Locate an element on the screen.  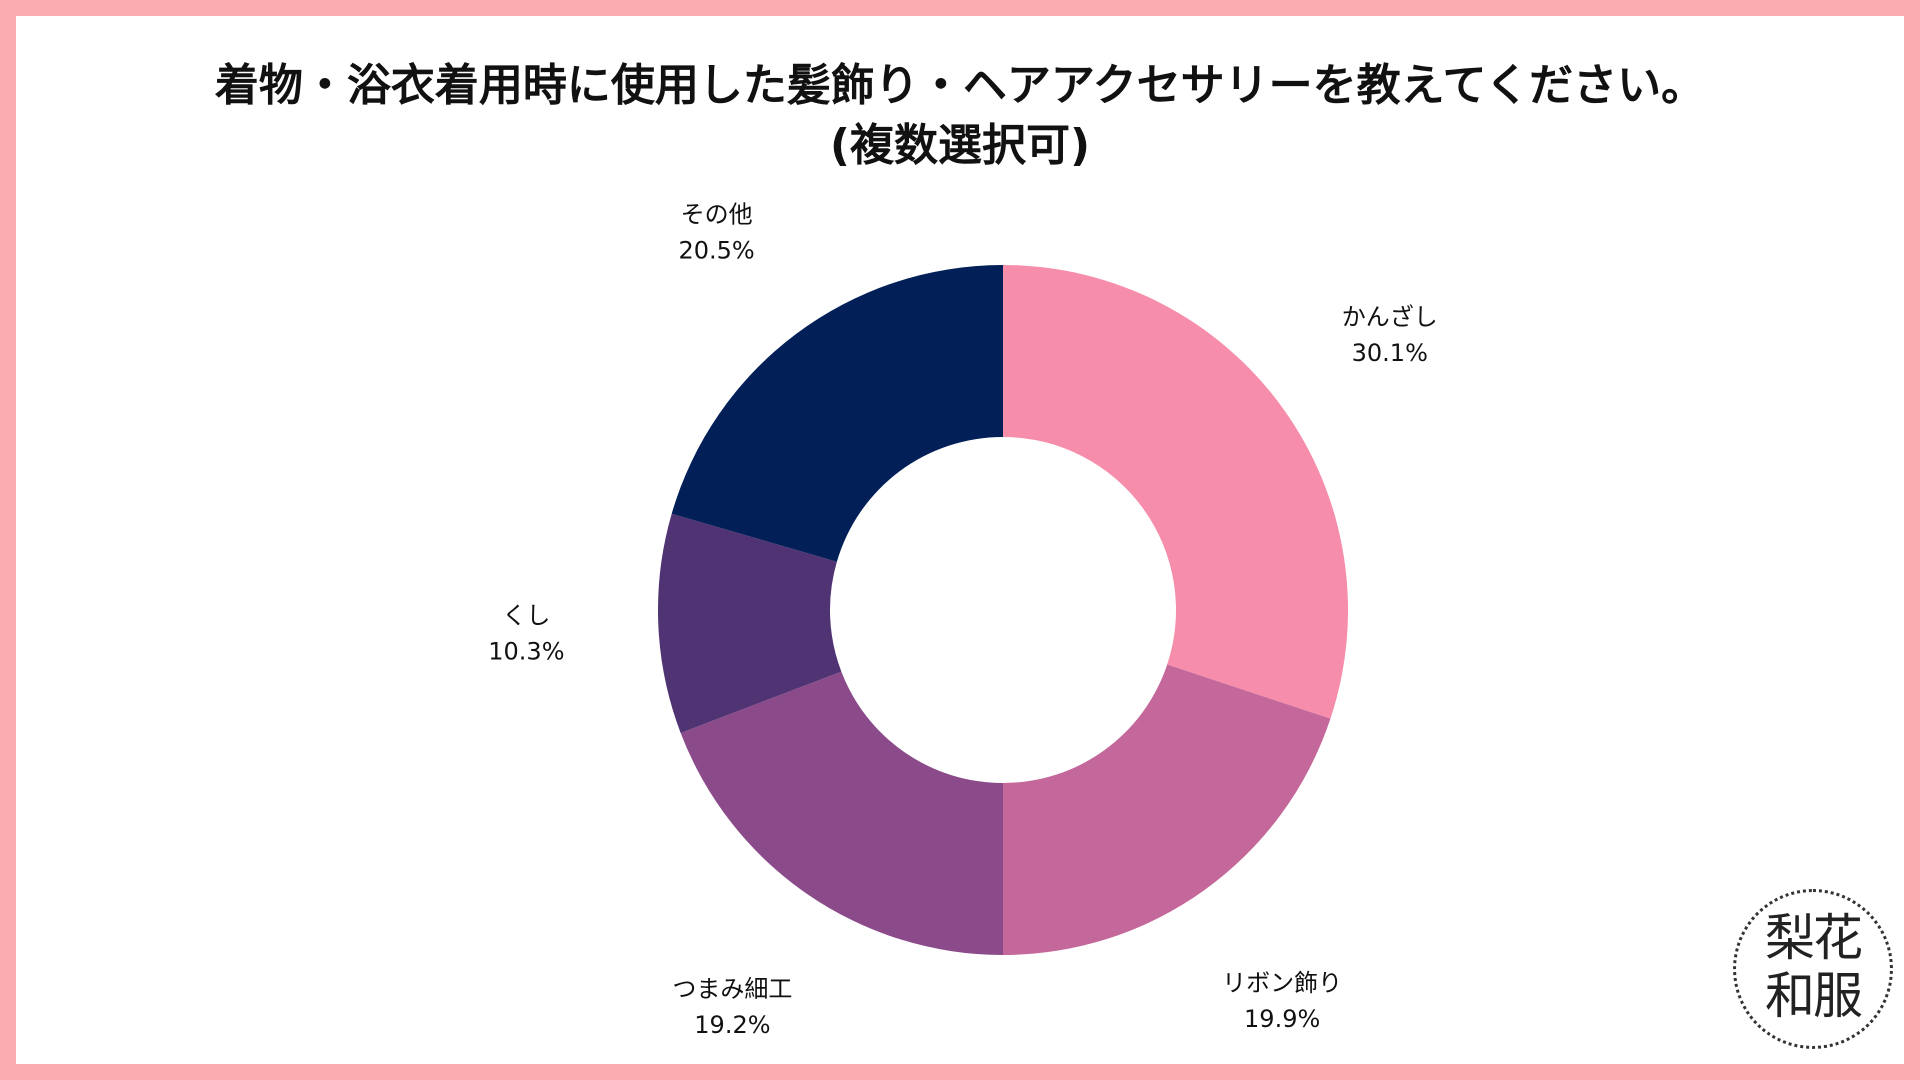
slice-category-label: くし is located at coordinates (526, 615).